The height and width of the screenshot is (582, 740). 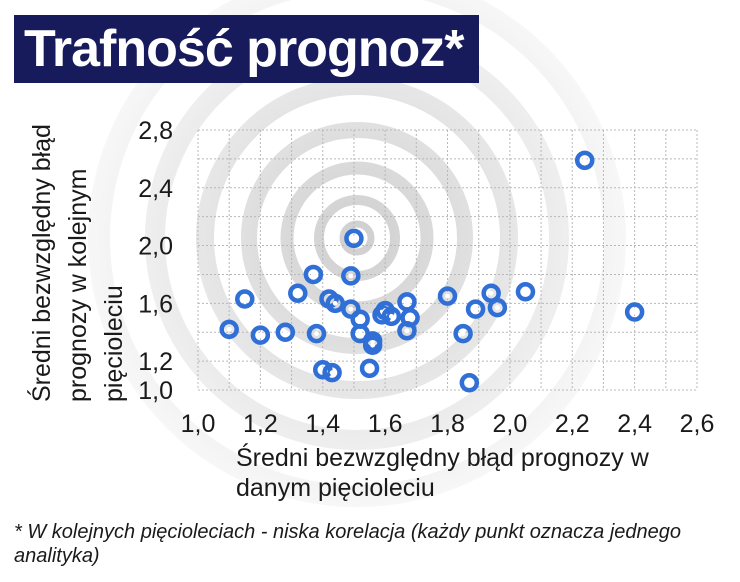 What do you see at coordinates (155, 189) in the screenshot?
I see `y-tick-label: 2,4` at bounding box center [155, 189].